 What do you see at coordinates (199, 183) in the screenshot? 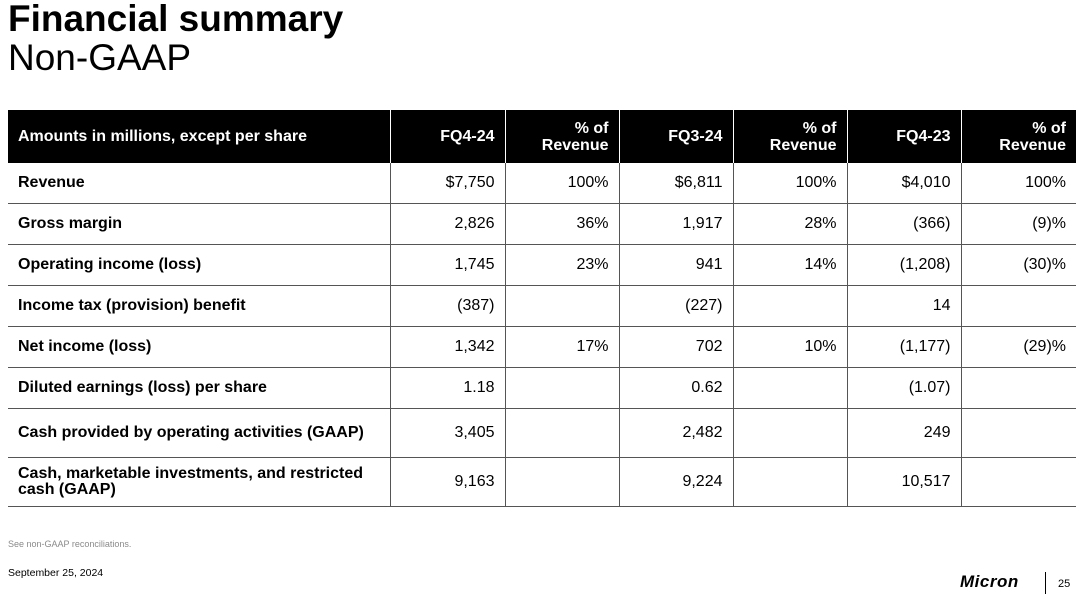
I see `row-label: Revenue` at bounding box center [199, 183].